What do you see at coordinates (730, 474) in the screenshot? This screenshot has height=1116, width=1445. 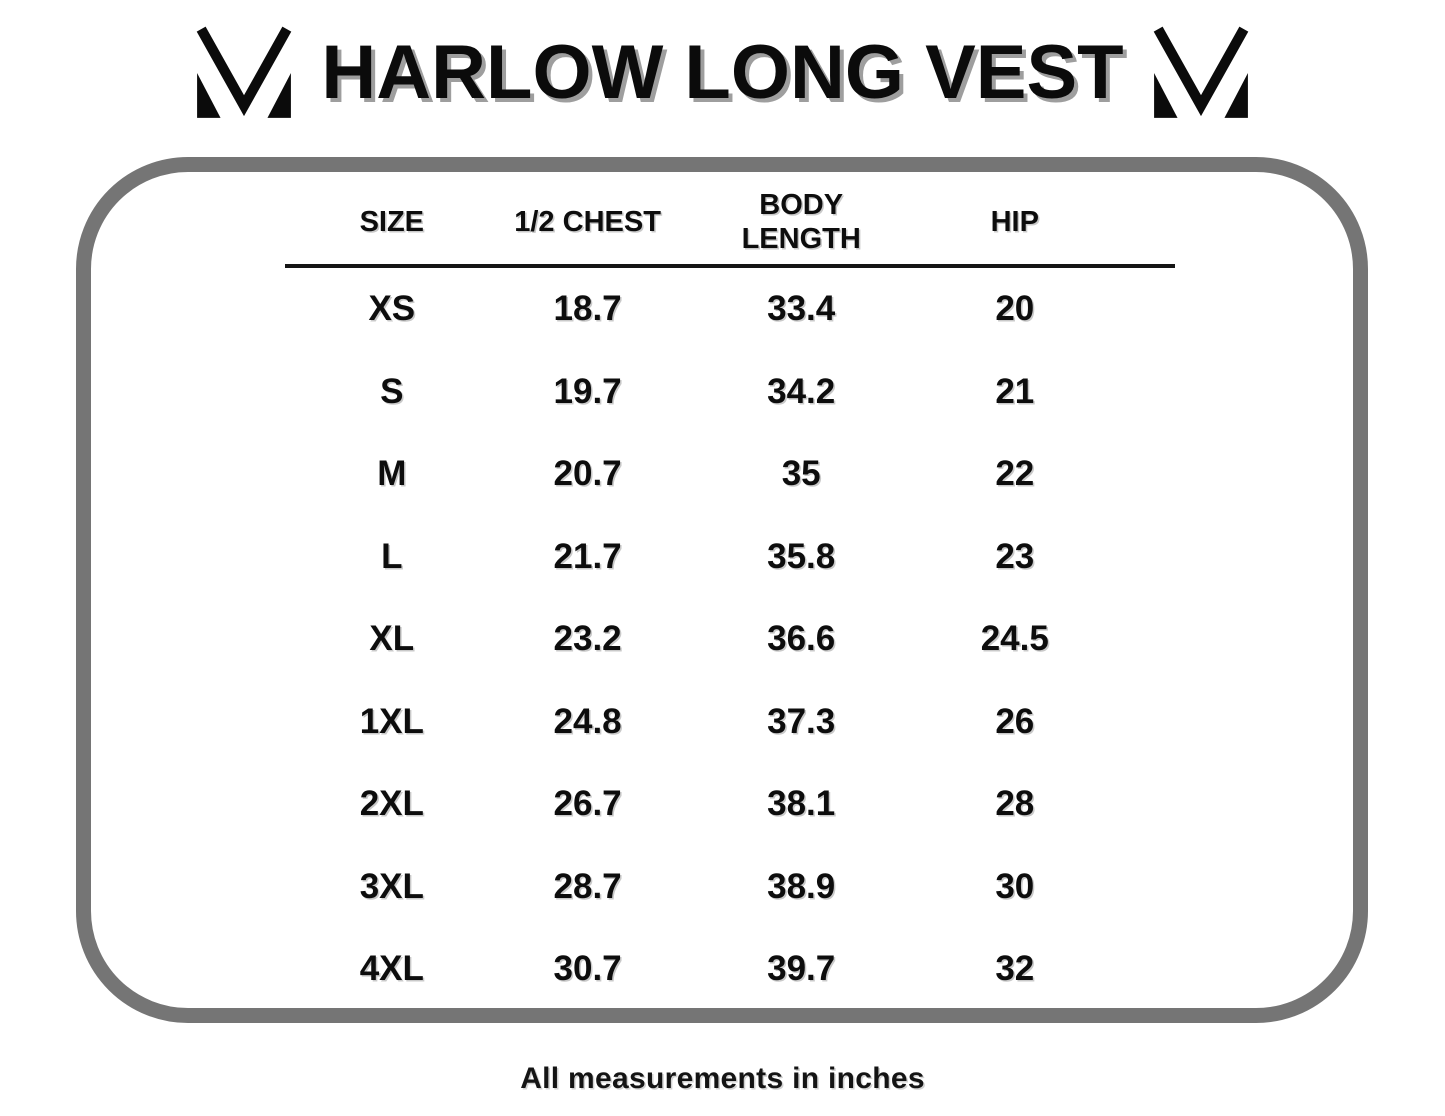 I see `table-row: M 20.7 35 22` at bounding box center [730, 474].